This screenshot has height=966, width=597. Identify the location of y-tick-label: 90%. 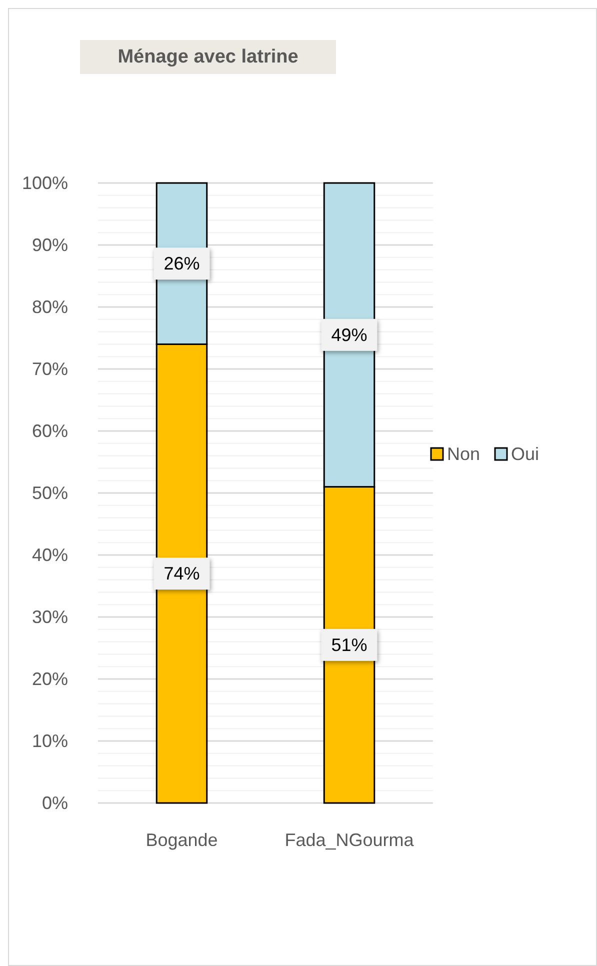
(50, 245).